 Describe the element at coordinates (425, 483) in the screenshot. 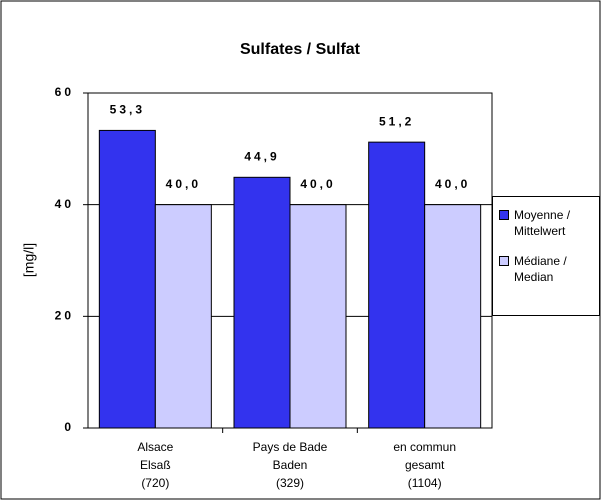

I see `x-tick-label: (1104)` at that location.